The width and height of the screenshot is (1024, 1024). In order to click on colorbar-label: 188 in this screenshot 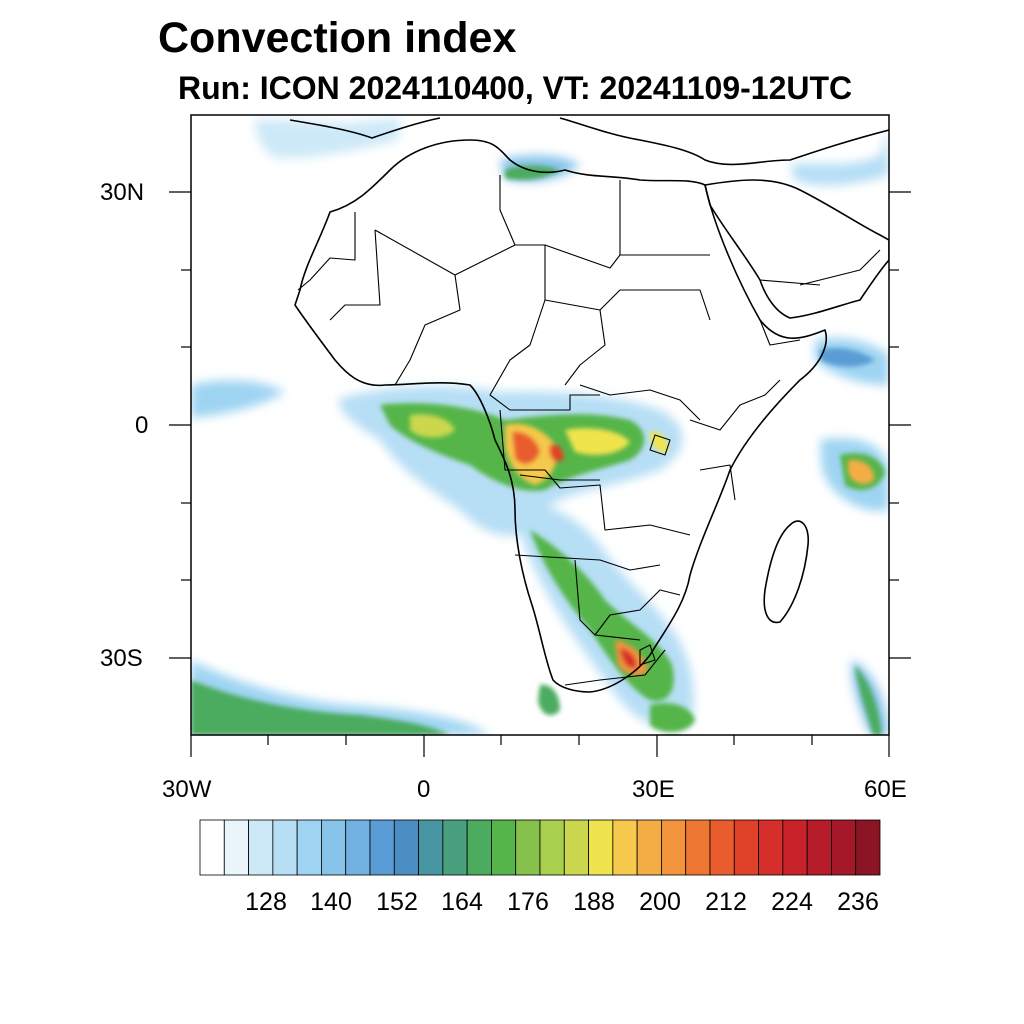, I will do `click(594, 902)`.